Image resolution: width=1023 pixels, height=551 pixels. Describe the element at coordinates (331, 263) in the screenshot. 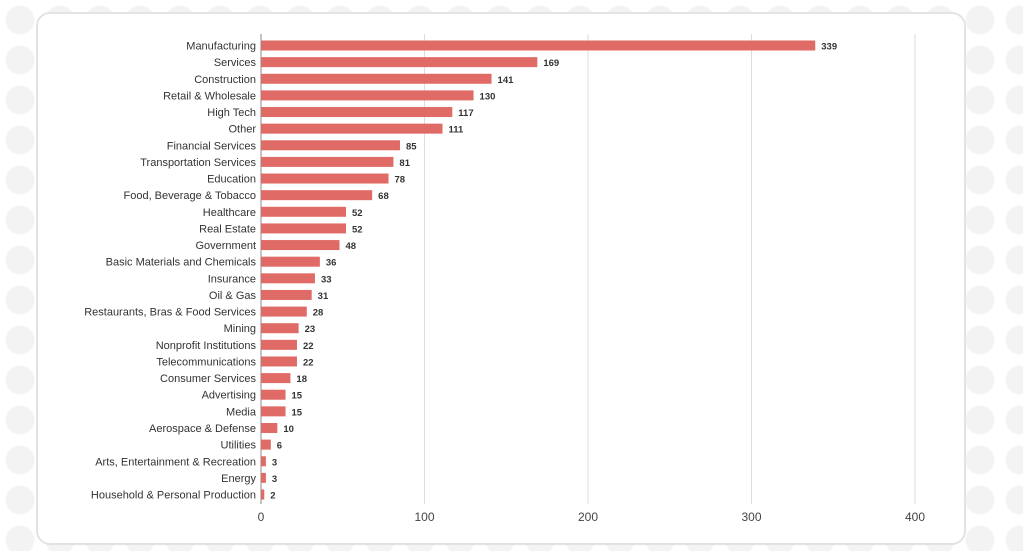

I see `value-label: 36` at that location.